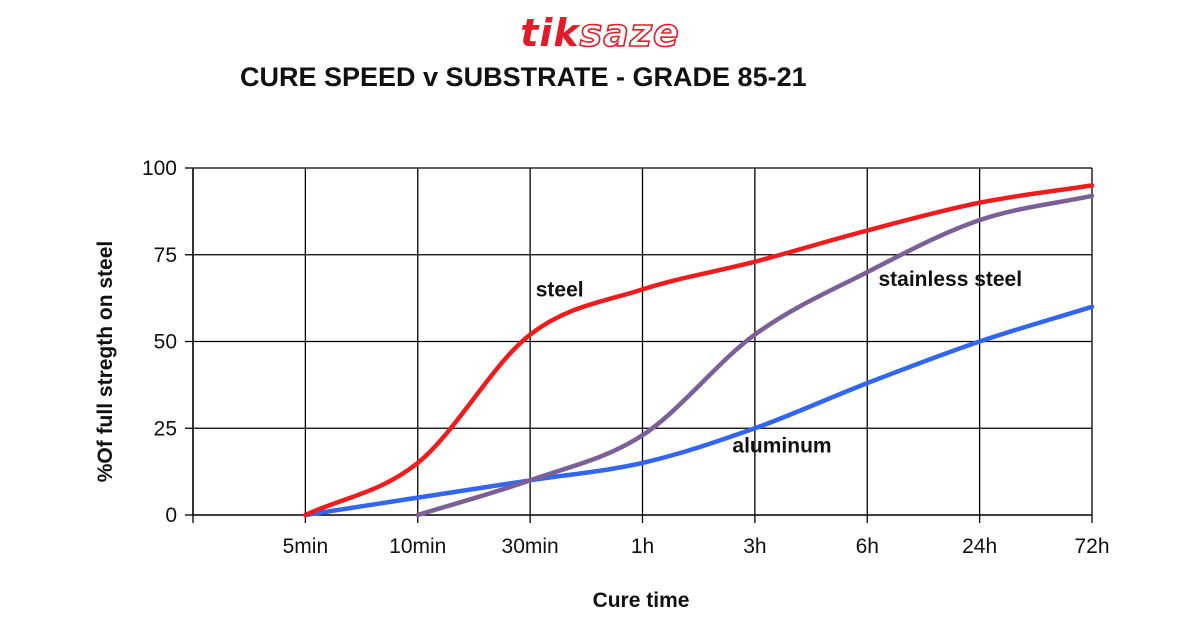 The image size is (1200, 632). Describe the element at coordinates (781, 446) in the screenshot. I see `series-label-aluminum: aluminum` at that location.